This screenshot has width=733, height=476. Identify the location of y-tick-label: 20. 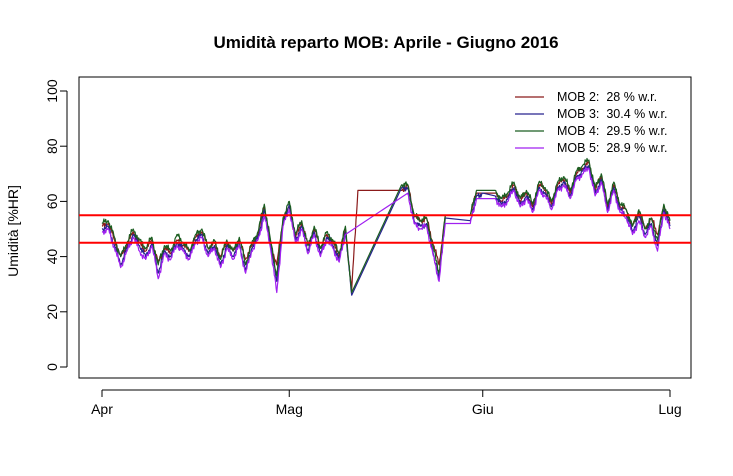
(52, 312).